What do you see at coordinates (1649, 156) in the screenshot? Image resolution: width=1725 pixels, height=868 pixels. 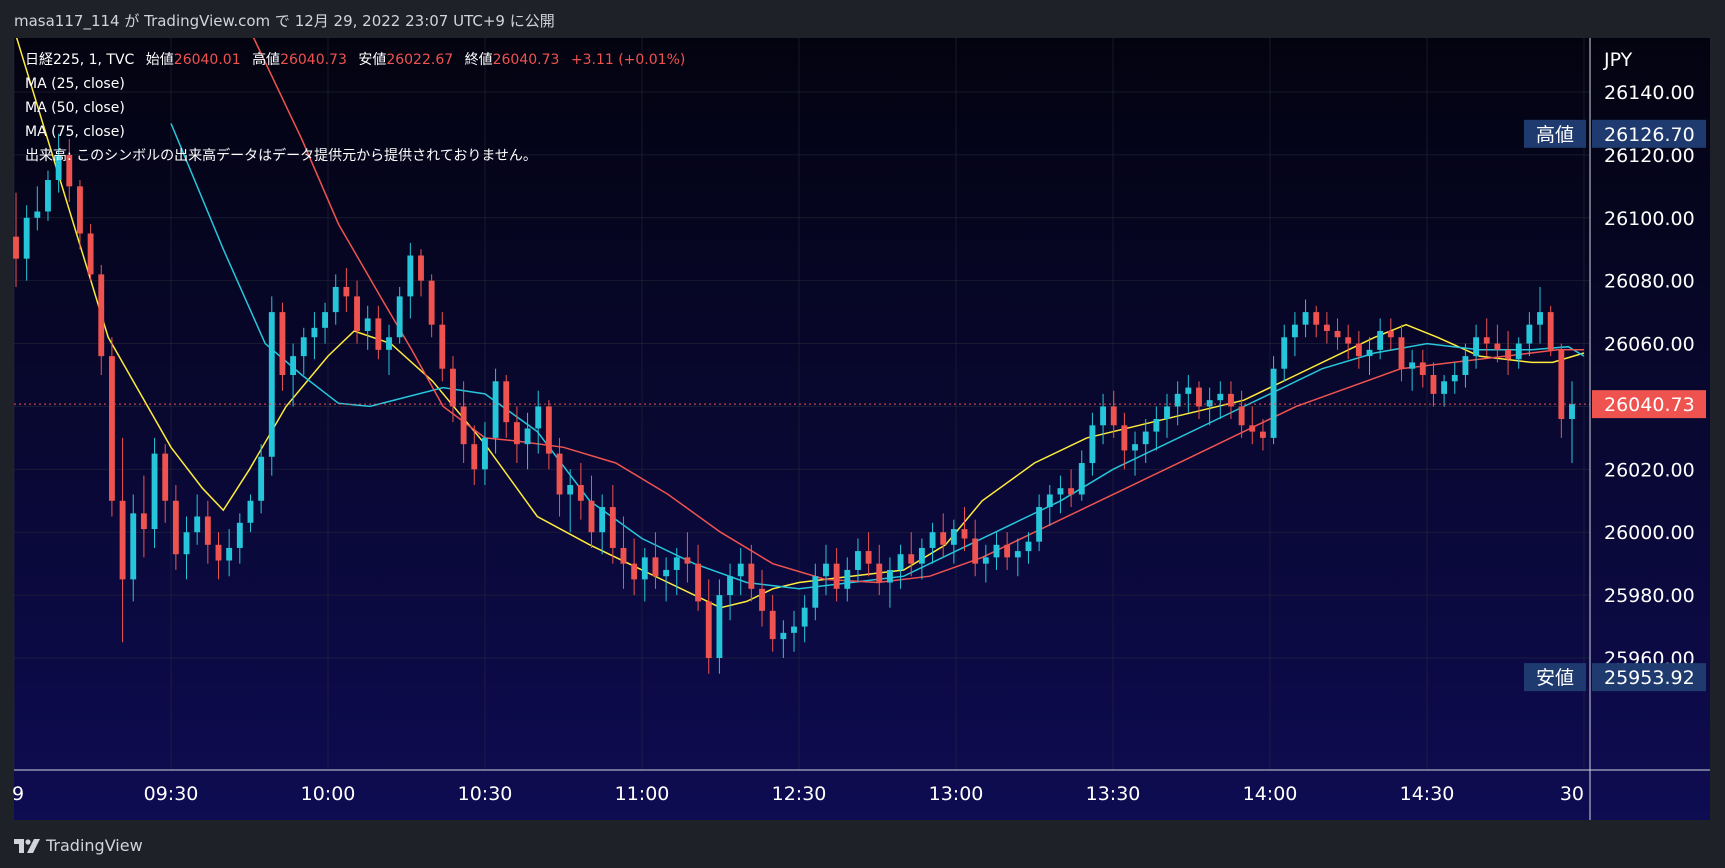 I see `price-tick-label: 26120.00` at bounding box center [1649, 156].